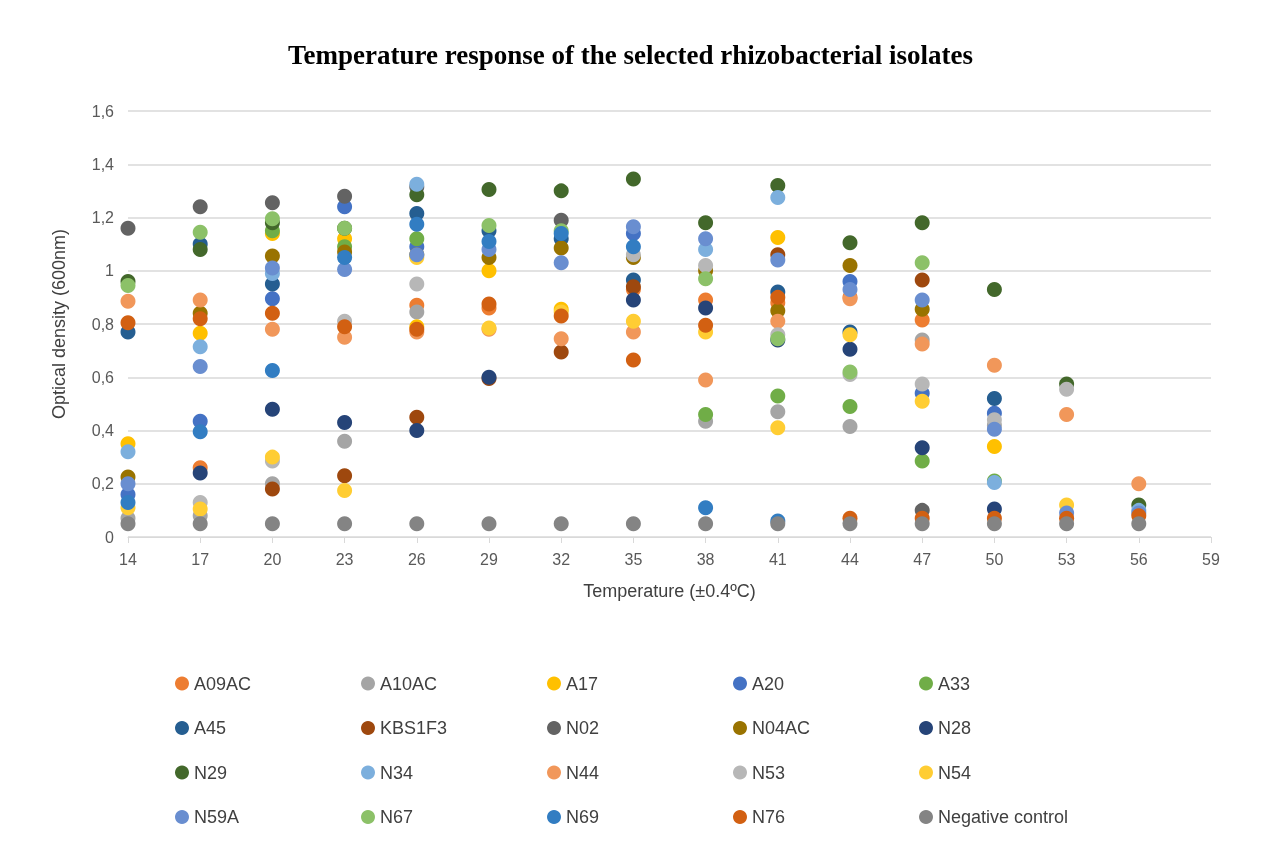  What do you see at coordinates (200, 559) in the screenshot?
I see `x-tick-label: 17` at bounding box center [200, 559].